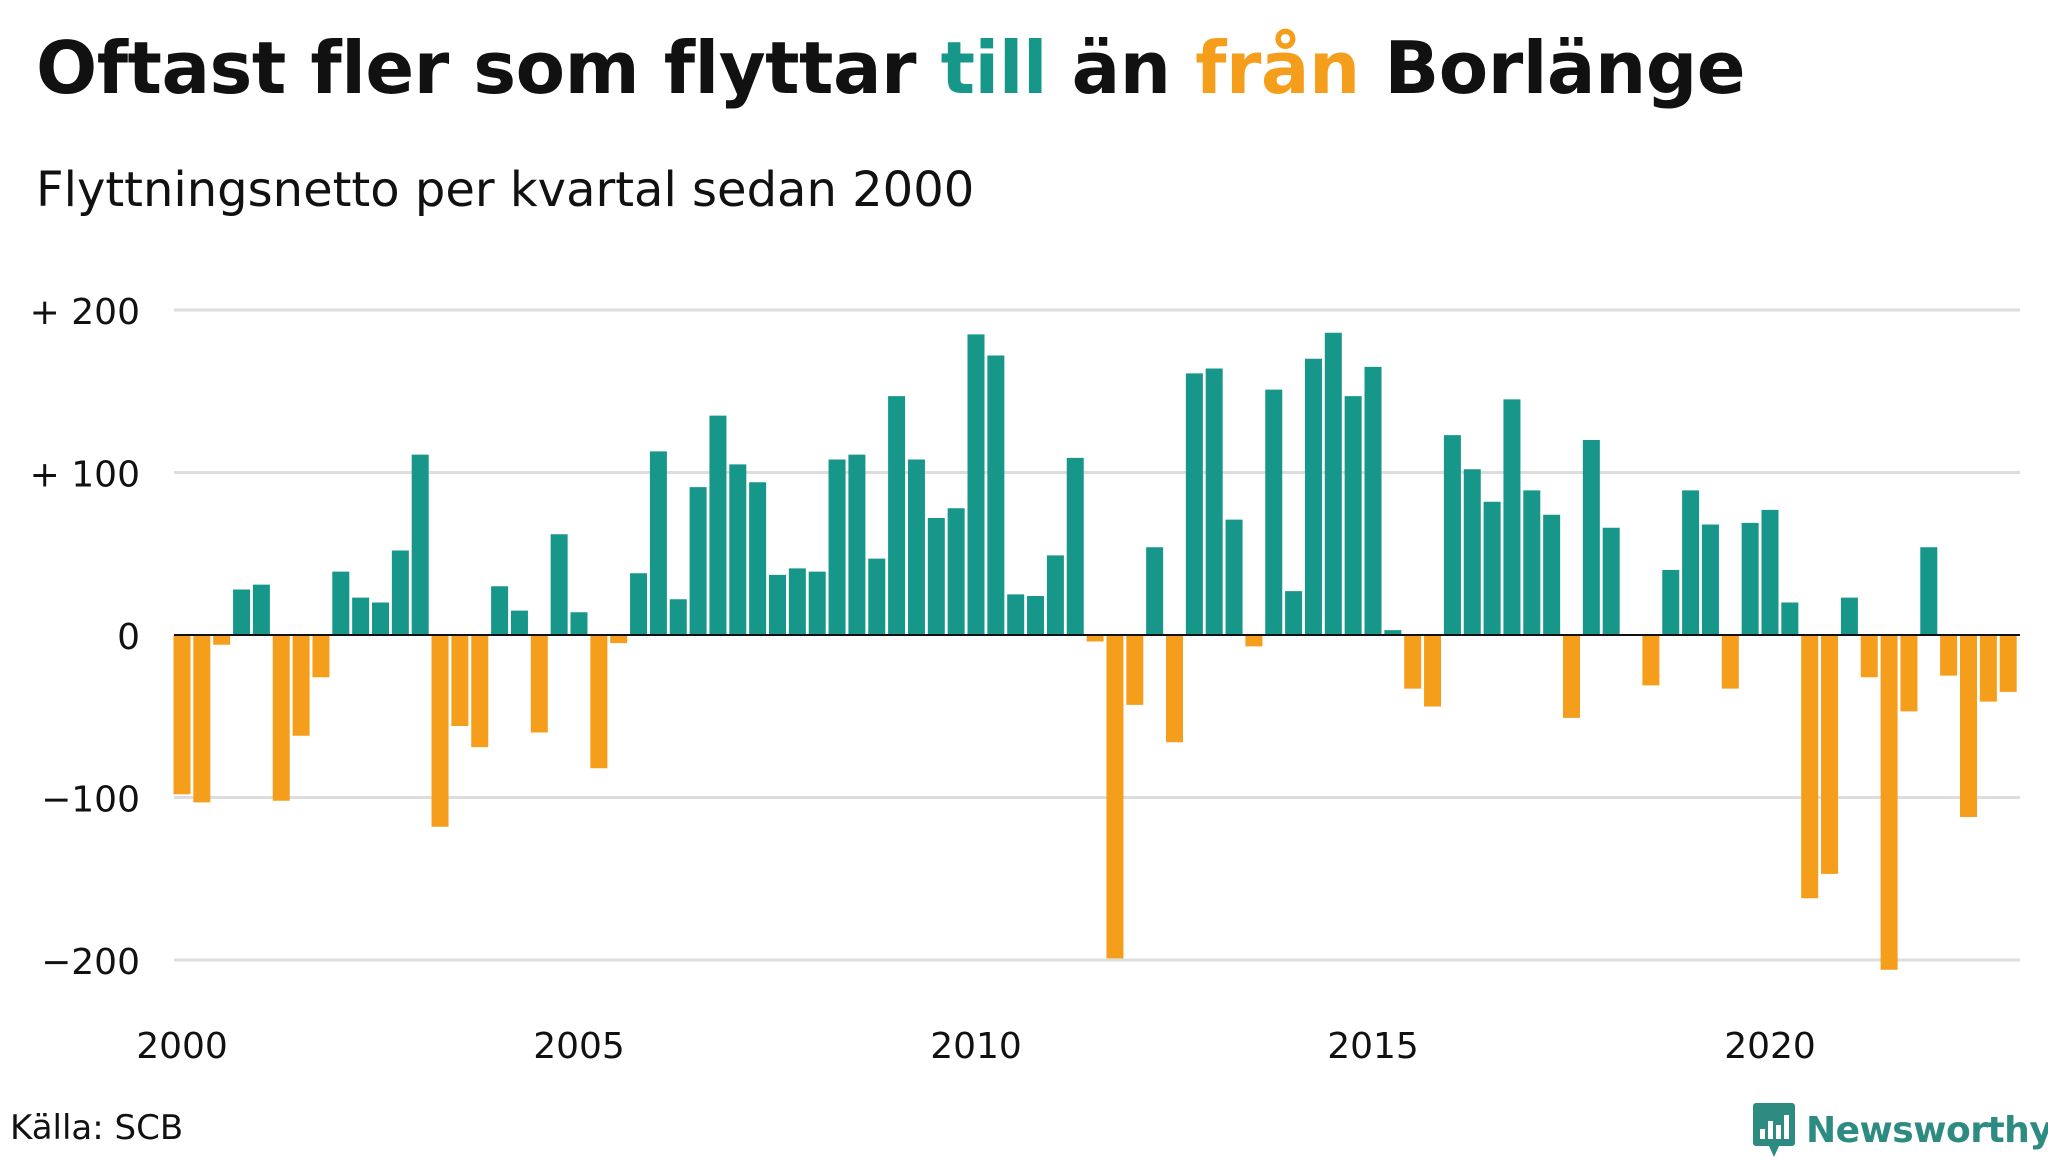  I want to click on bar-chart-pin-icon, so click(1774, 1130).